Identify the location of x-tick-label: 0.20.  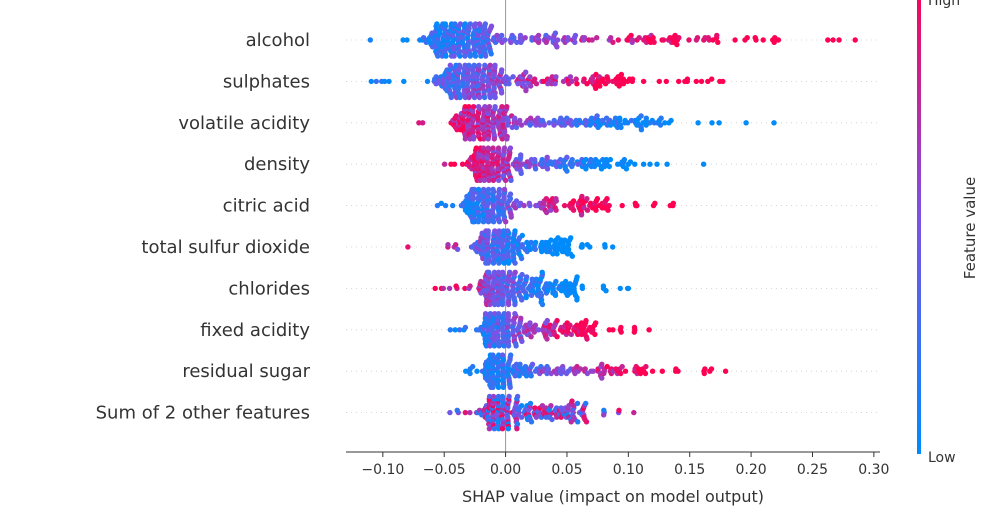
(751, 470).